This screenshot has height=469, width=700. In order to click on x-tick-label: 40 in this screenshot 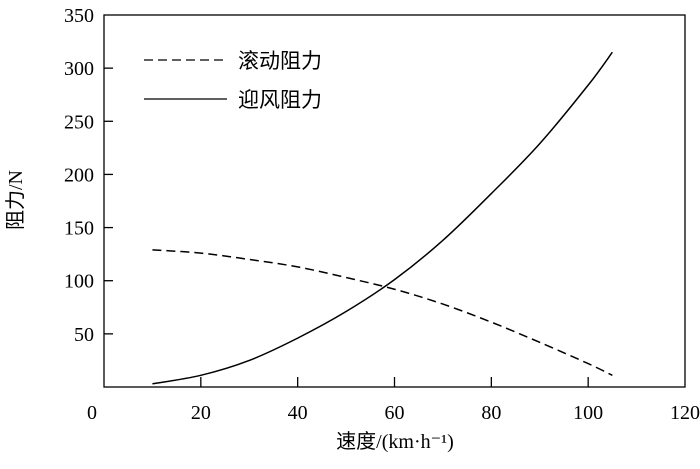, I will do `click(298, 413)`.